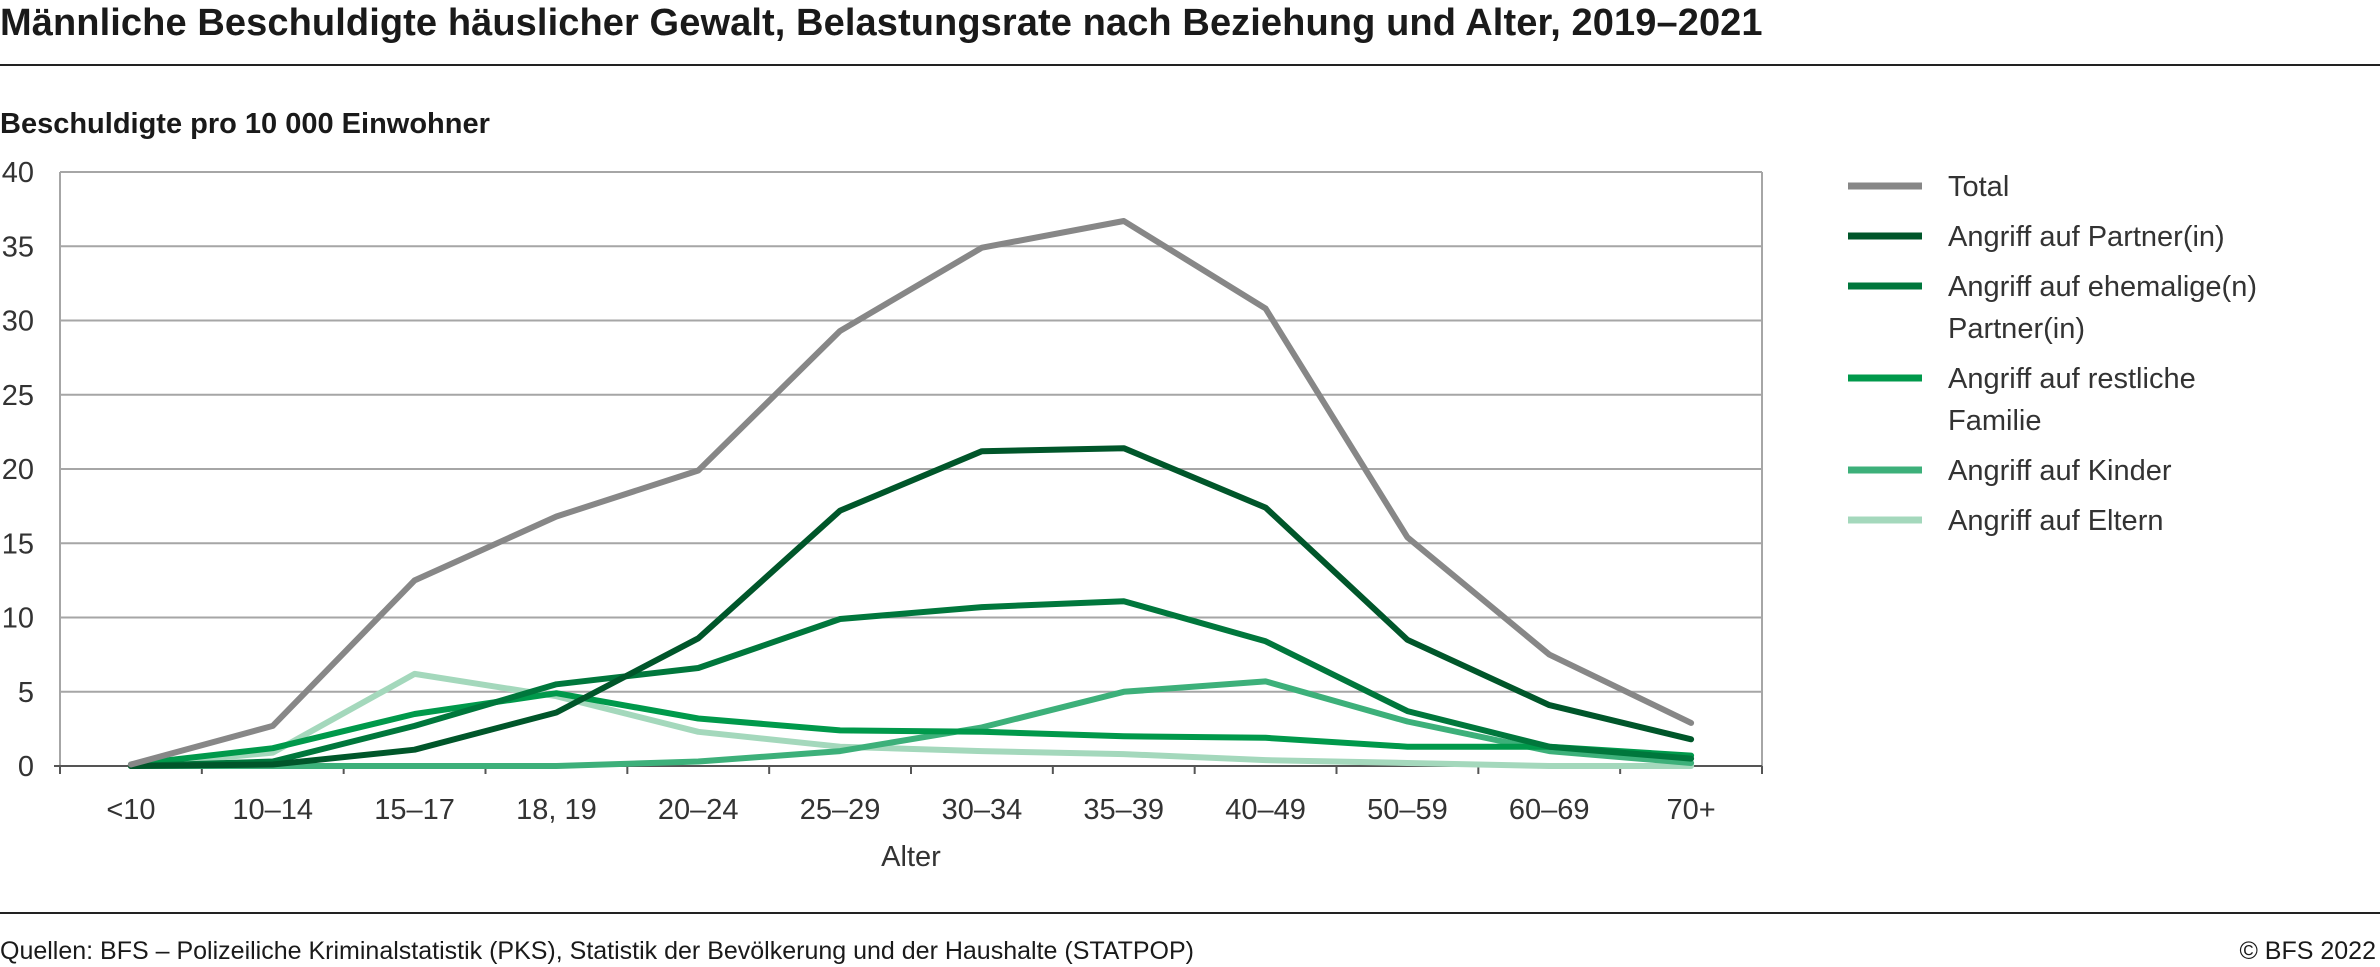 The height and width of the screenshot is (967, 2380). Describe the element at coordinates (1549, 810) in the screenshot. I see `x-tick-label: 60–69` at that location.